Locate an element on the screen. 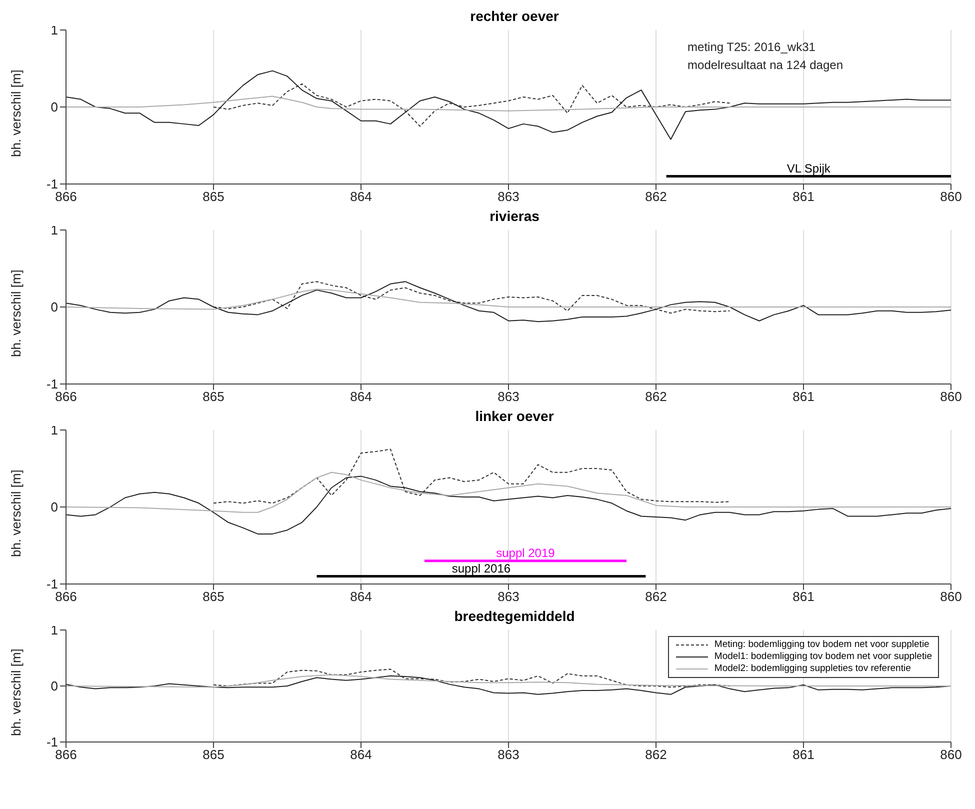 This screenshot has height=809, width=975. chart-title: linker oever is located at coordinates (514, 416).